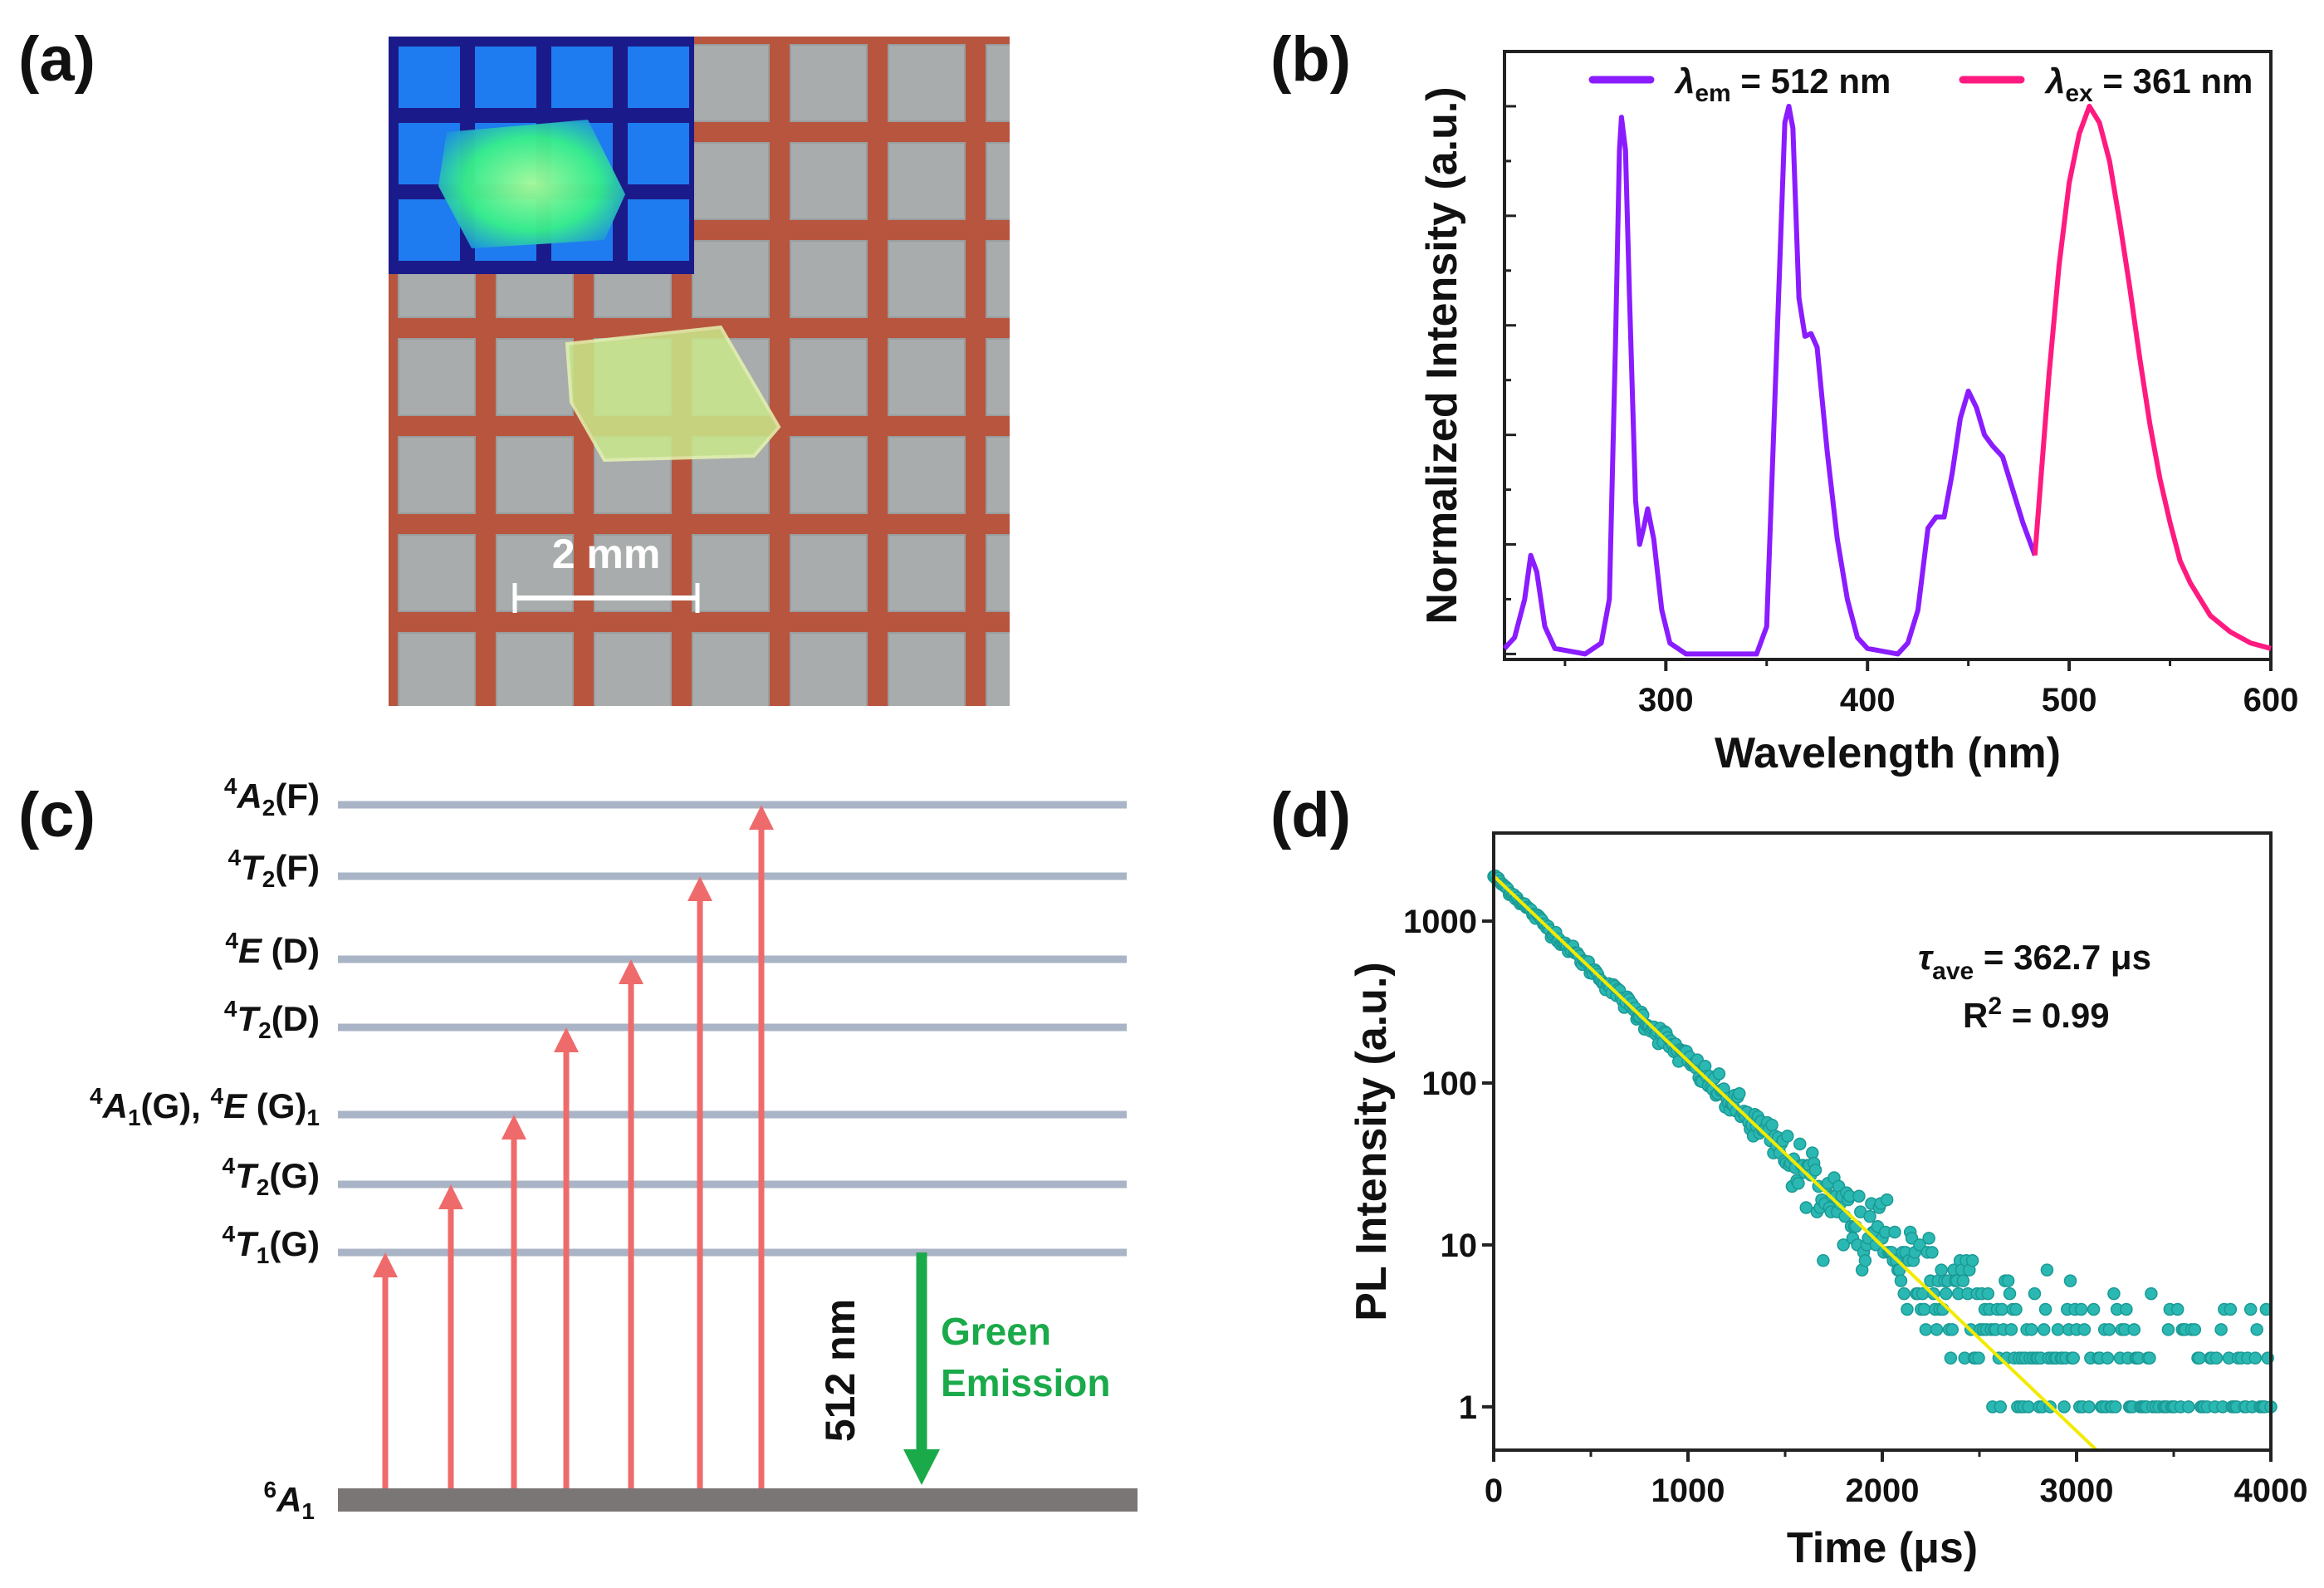  What do you see at coordinates (2271, 1491) in the screenshot?
I see `x-tick-label: 4000` at bounding box center [2271, 1491].